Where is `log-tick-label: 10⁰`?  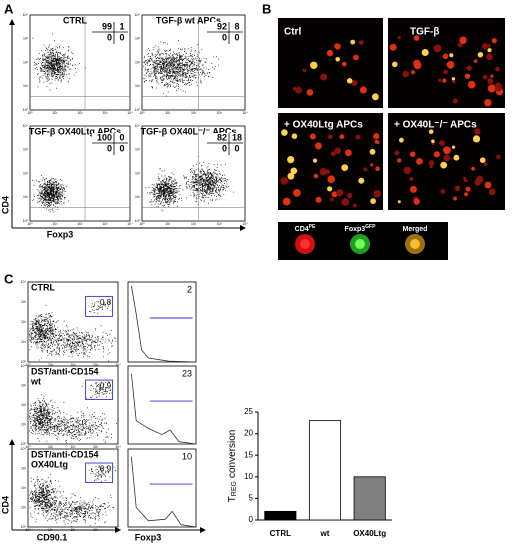
log-tick-label: 10⁰ is located at coordinates (30, 224).